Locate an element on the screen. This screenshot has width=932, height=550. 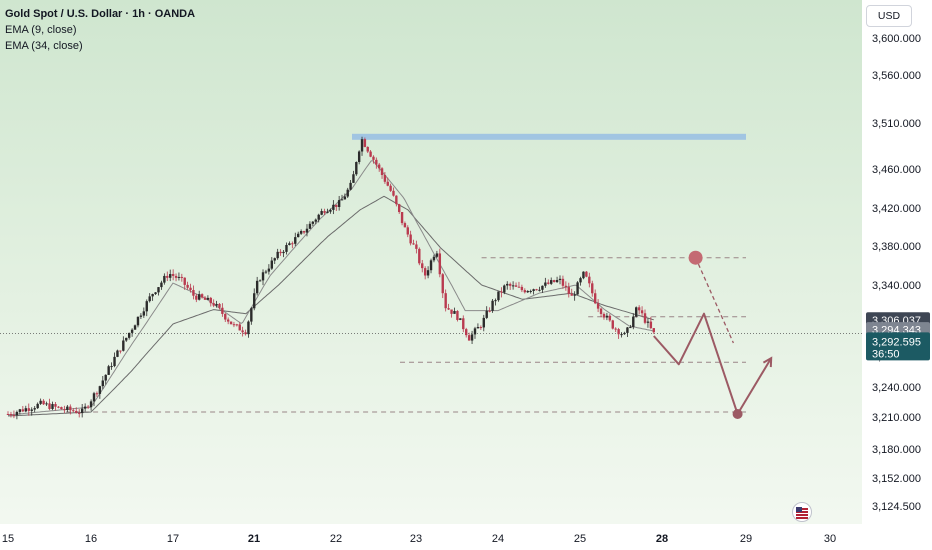
us-flag-icon is located at coordinates (802, 512).